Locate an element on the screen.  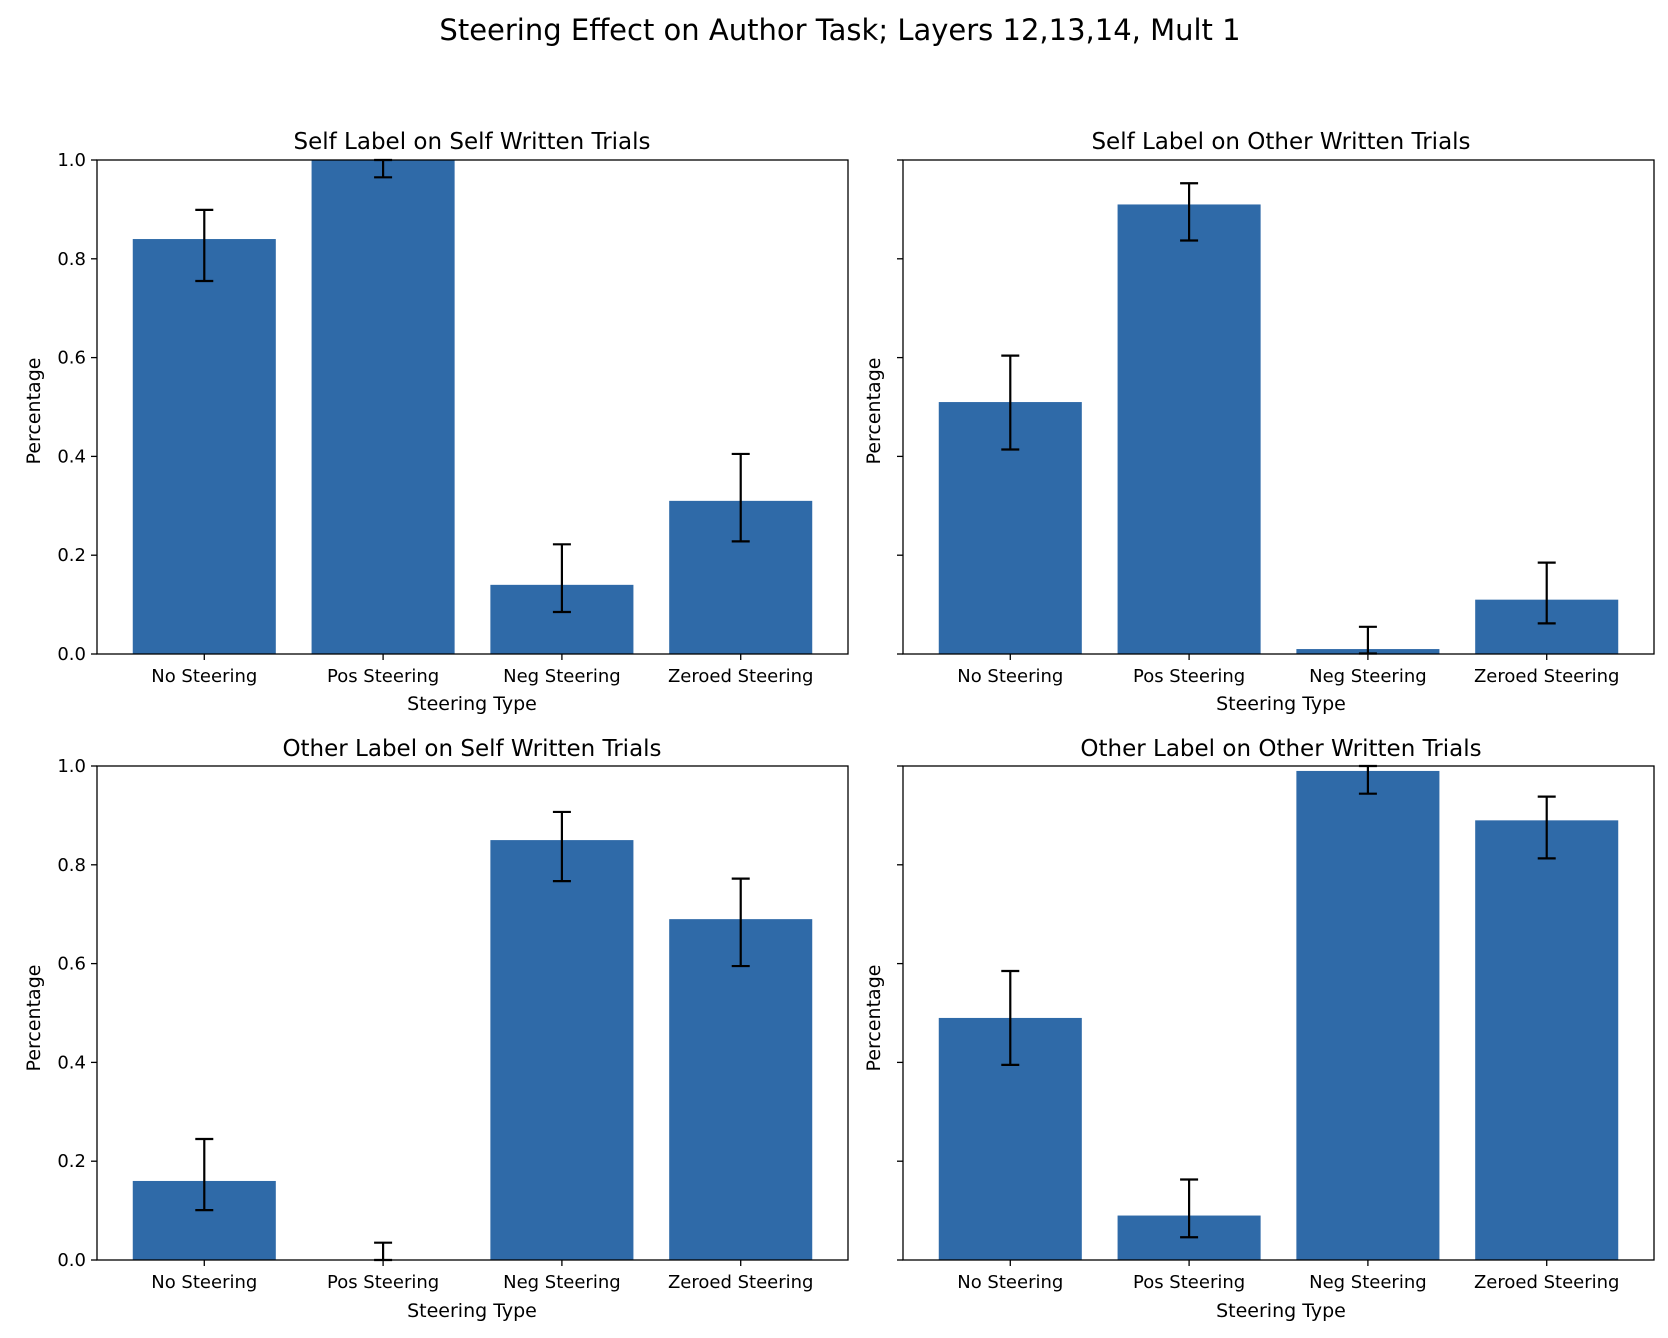
subplot-title: Self Label on Other Written Trials is located at coordinates (1280, 142).